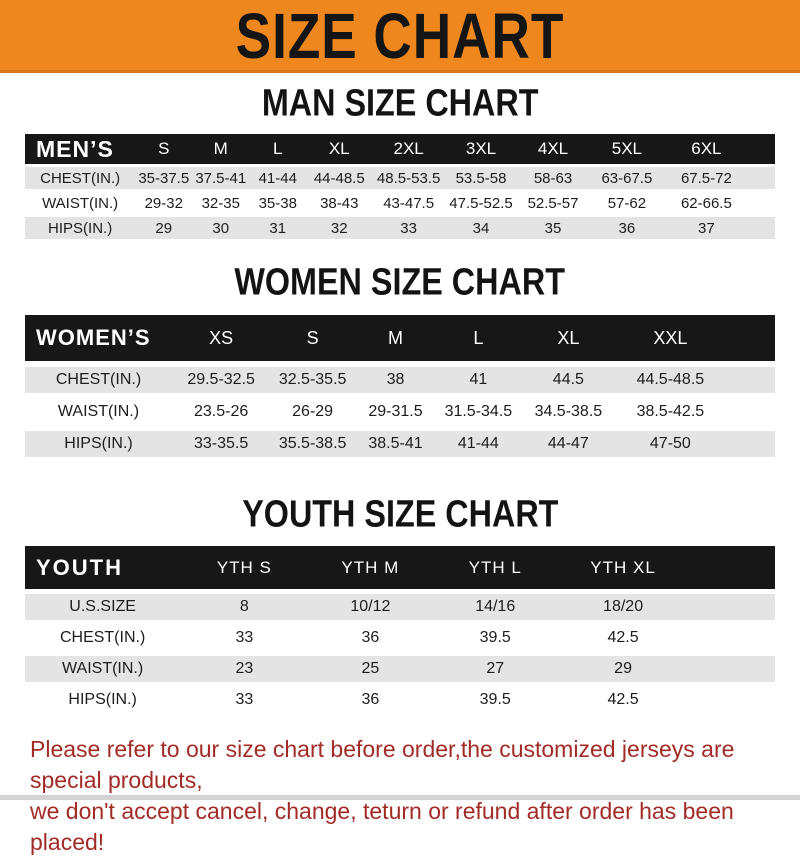 This screenshot has height=858, width=800. What do you see at coordinates (400, 103) in the screenshot?
I see `men-section-title: MAN SIZE CHART` at bounding box center [400, 103].